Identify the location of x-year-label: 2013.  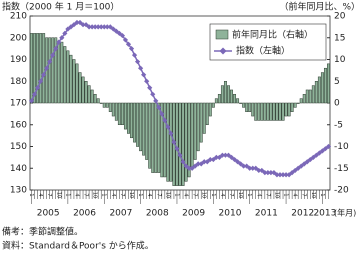
(324, 214).